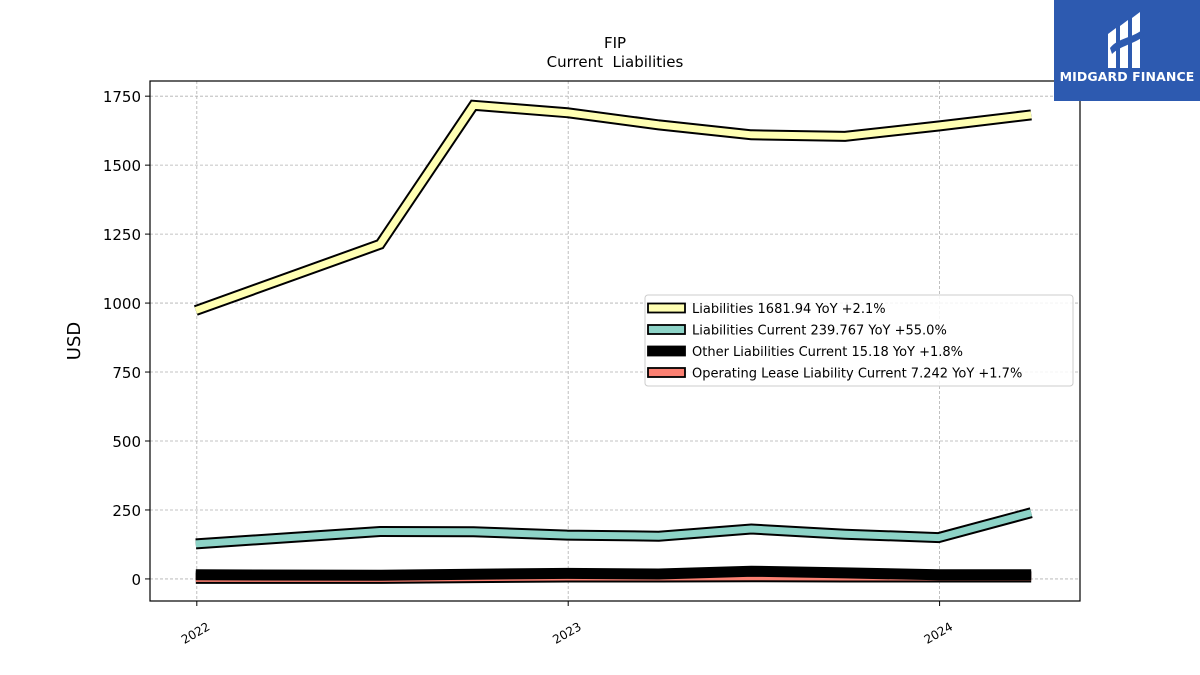  Describe the element at coordinates (122, 304) in the screenshot. I see `y-tick-label: 1000` at that location.